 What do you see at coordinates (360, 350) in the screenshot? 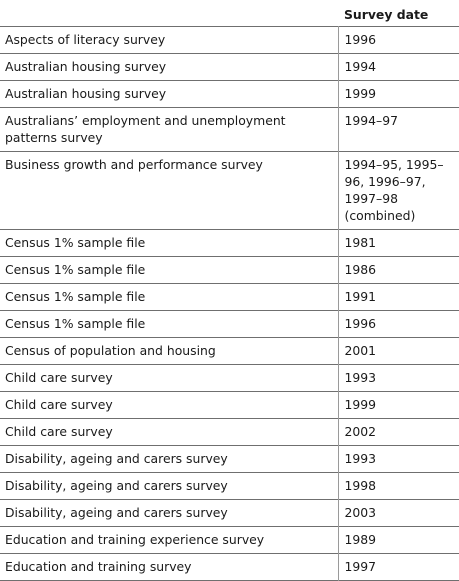
I see `survey-date-cell: 2001` at bounding box center [360, 350].